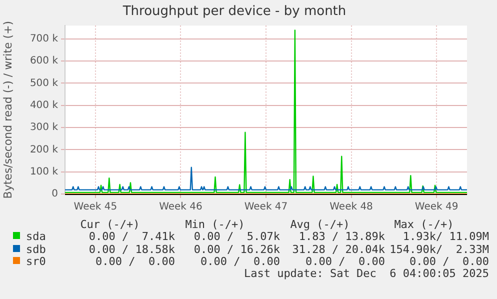 The height and width of the screenshot is (299, 497). I want to click on legend-label: sda, so click(36, 237).